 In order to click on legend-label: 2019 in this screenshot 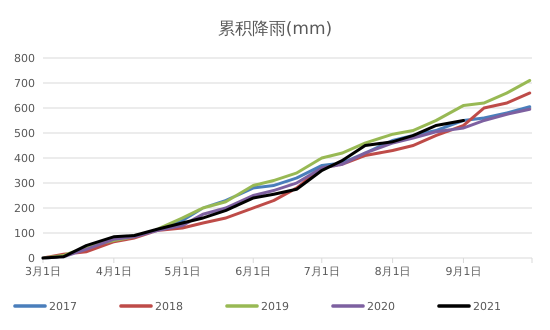, I will do `click(275, 306)`.